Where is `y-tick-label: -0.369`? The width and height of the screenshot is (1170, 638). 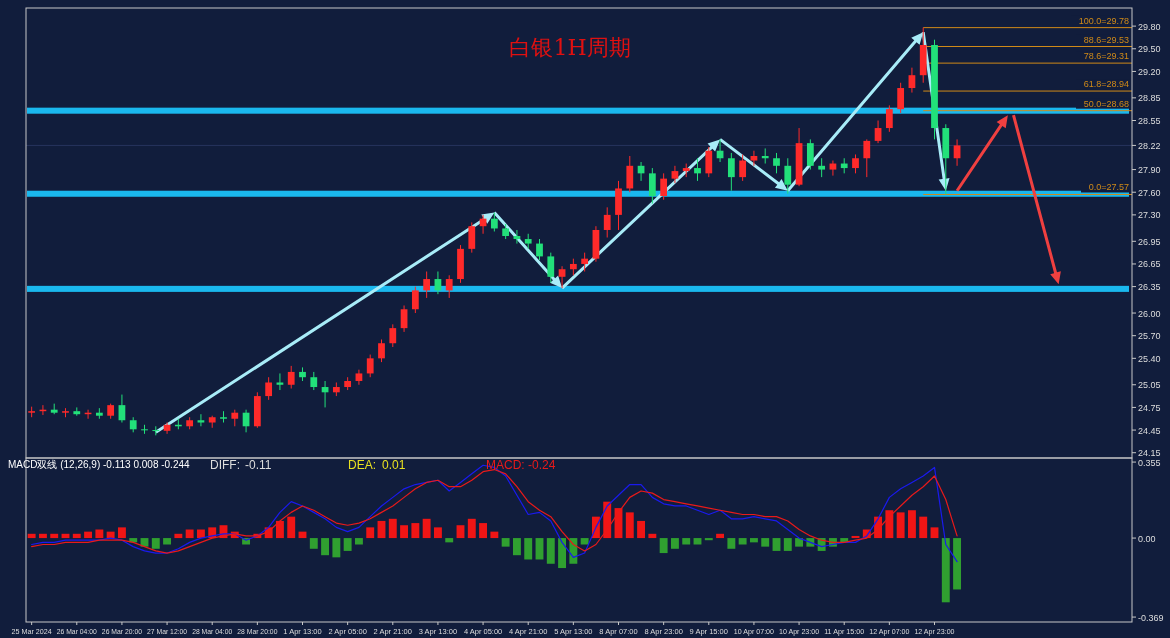 y-tick-label: -0.369 is located at coordinates (1151, 617).